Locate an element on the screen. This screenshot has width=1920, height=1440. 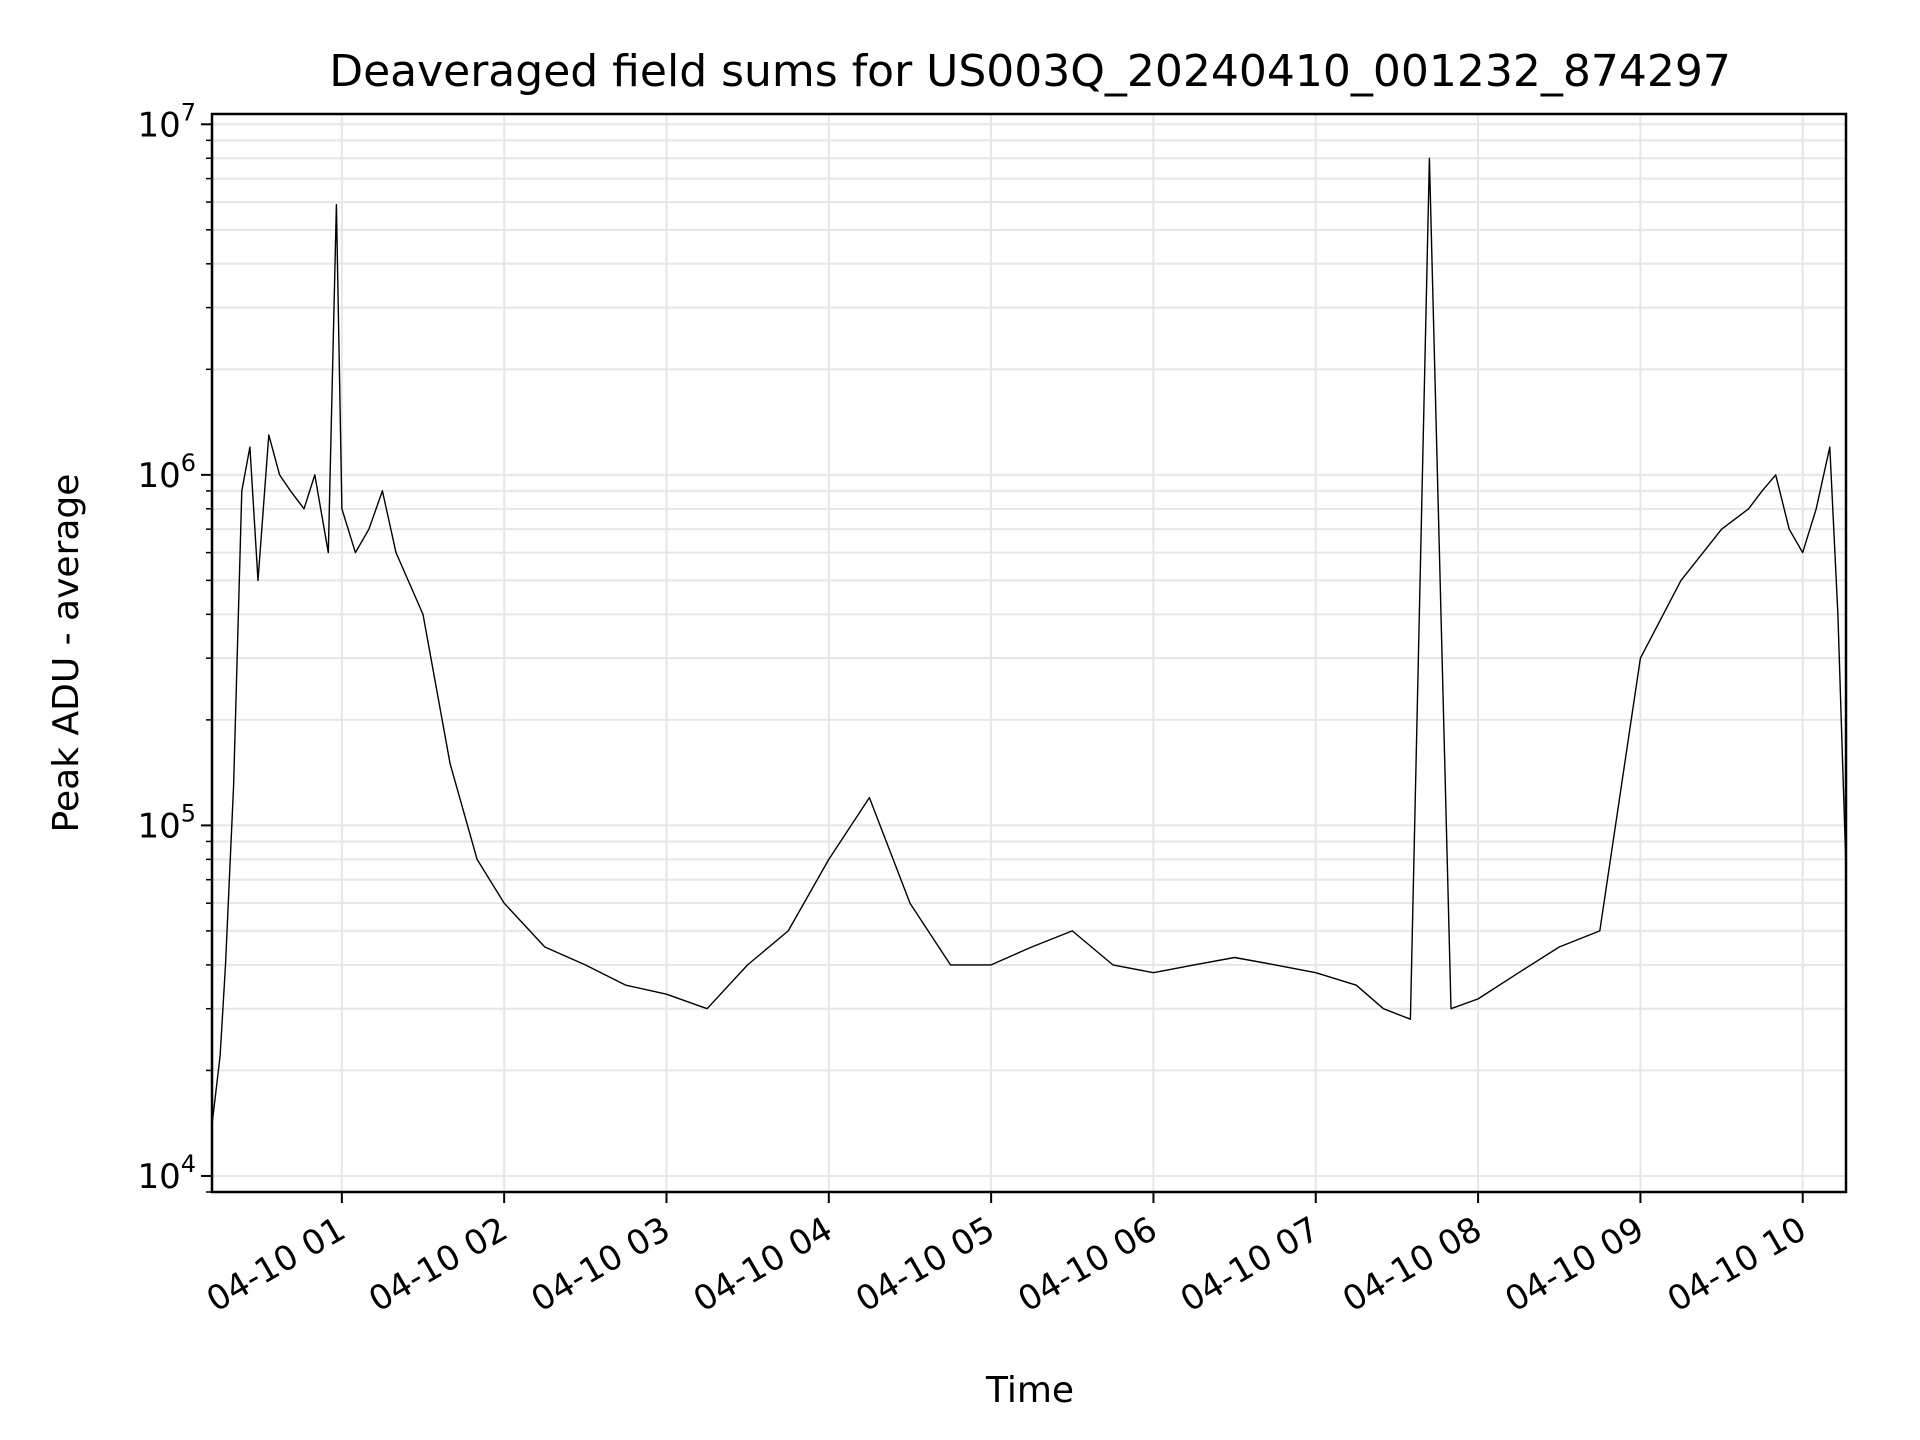
x-axis-label: Time is located at coordinates (1029, 1390).